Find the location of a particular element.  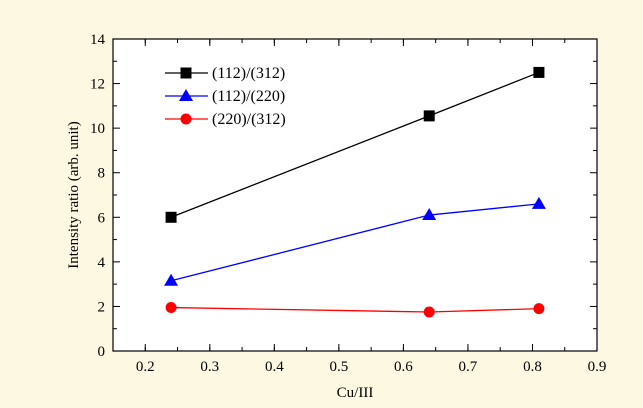

x-tick-label: 0.4 is located at coordinates (274, 367).